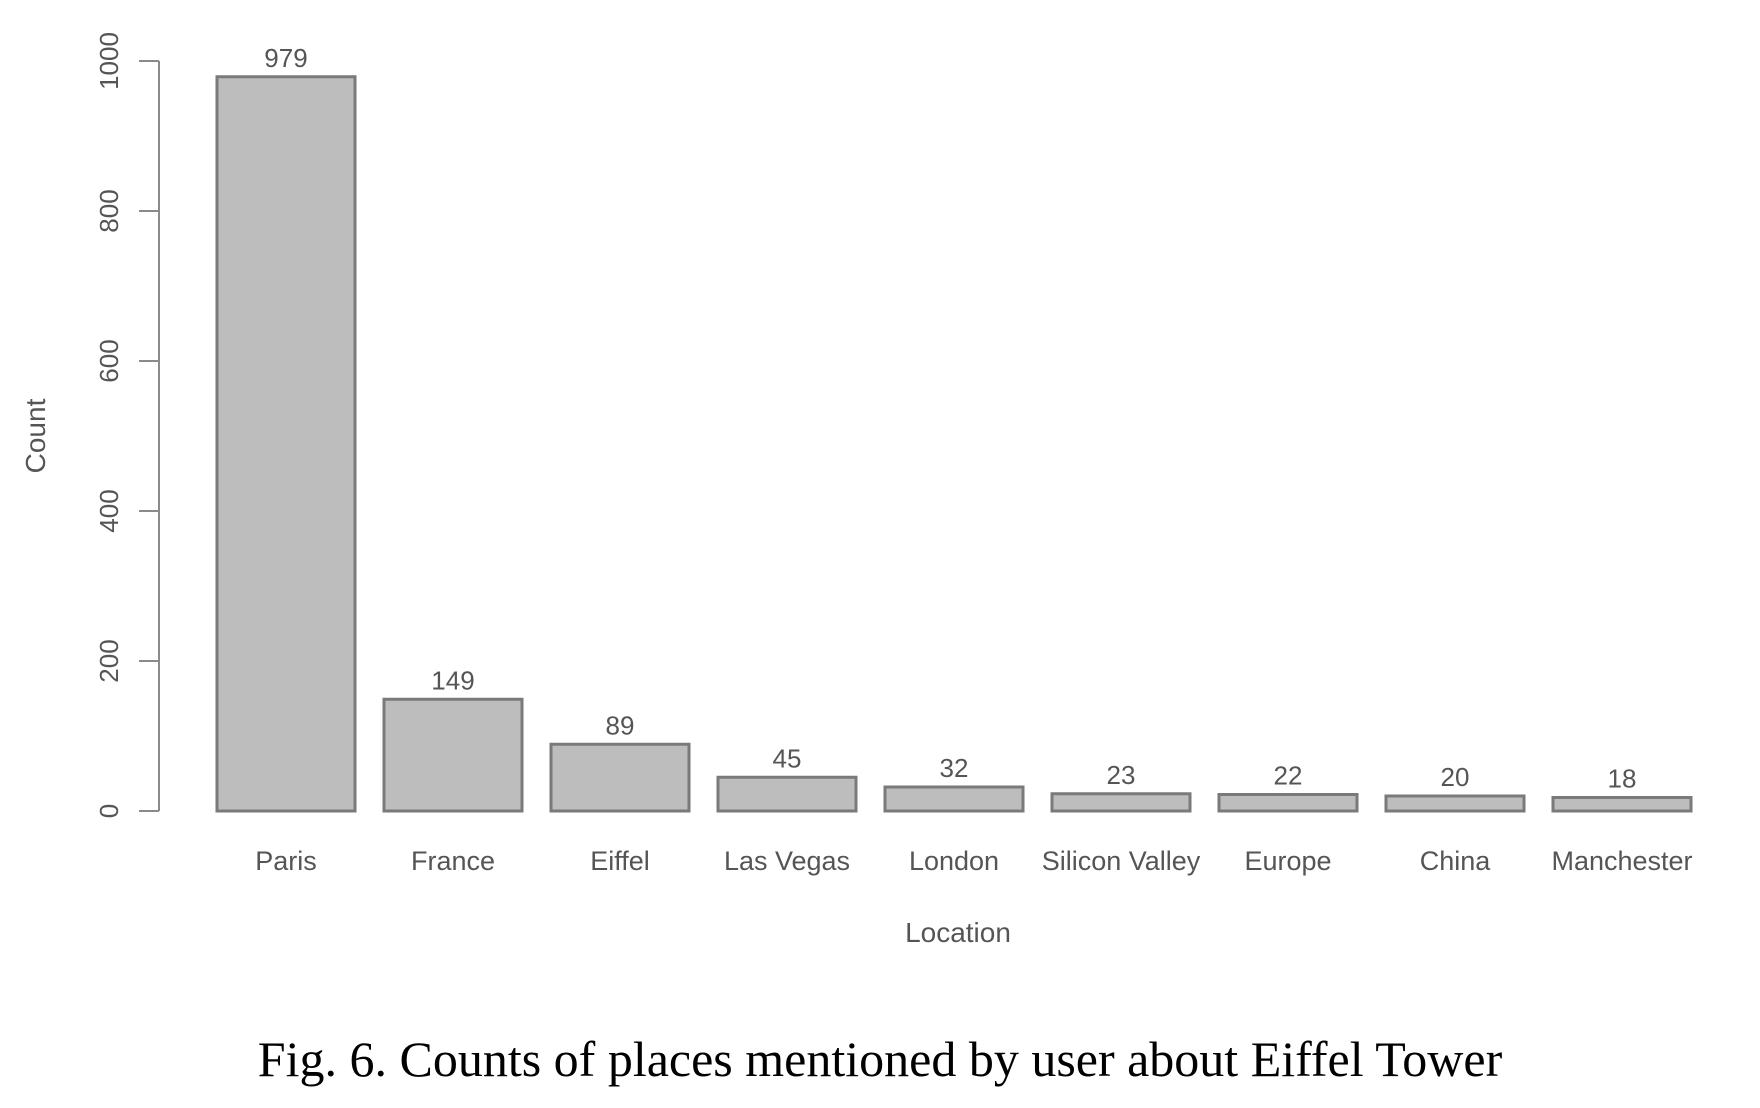 This screenshot has width=1760, height=1108. Describe the element at coordinates (620, 861) in the screenshot. I see `x-tick-label: Eiffel` at that location.